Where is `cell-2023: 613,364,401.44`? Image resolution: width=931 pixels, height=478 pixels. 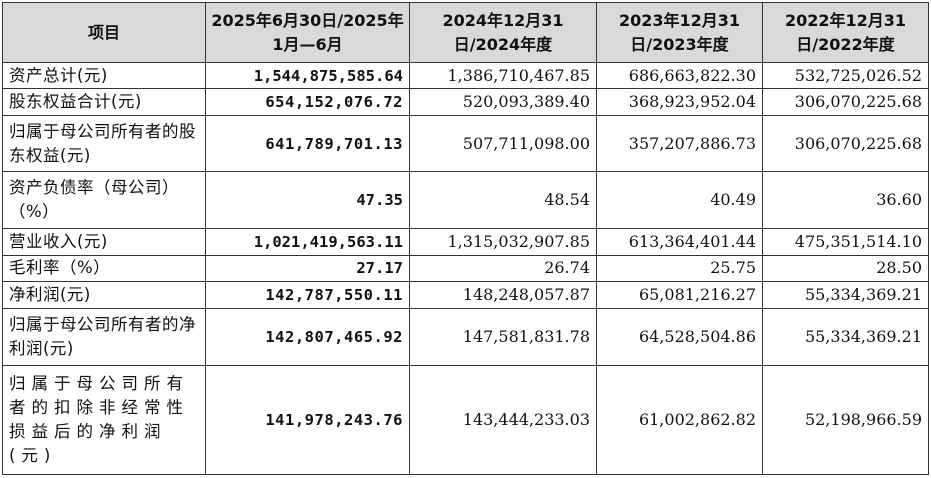 cell-2023: 613,364,401.44 is located at coordinates (679, 241).